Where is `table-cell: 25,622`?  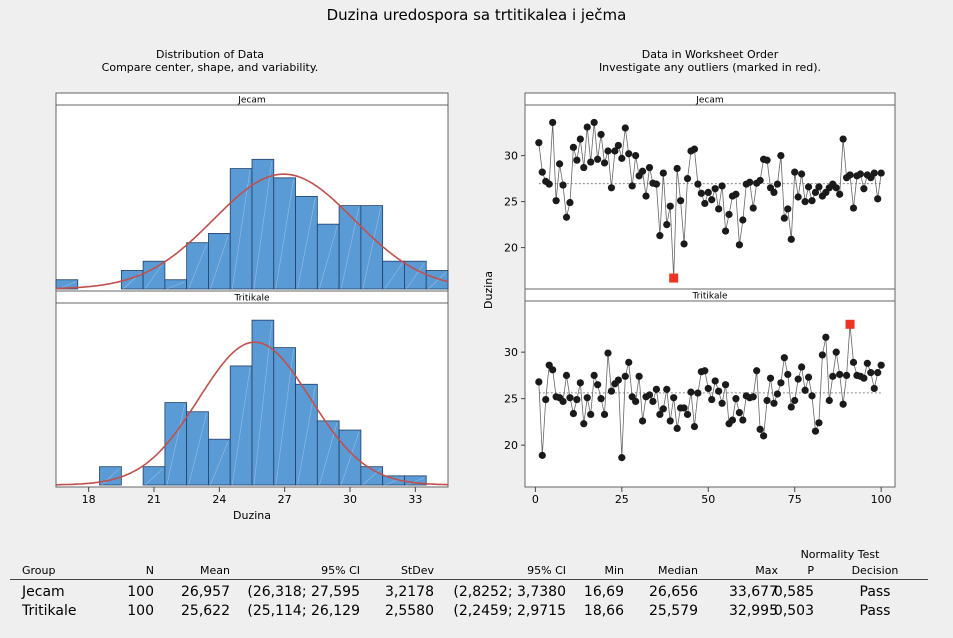
table-cell: 25,622 is located at coordinates (205, 611).